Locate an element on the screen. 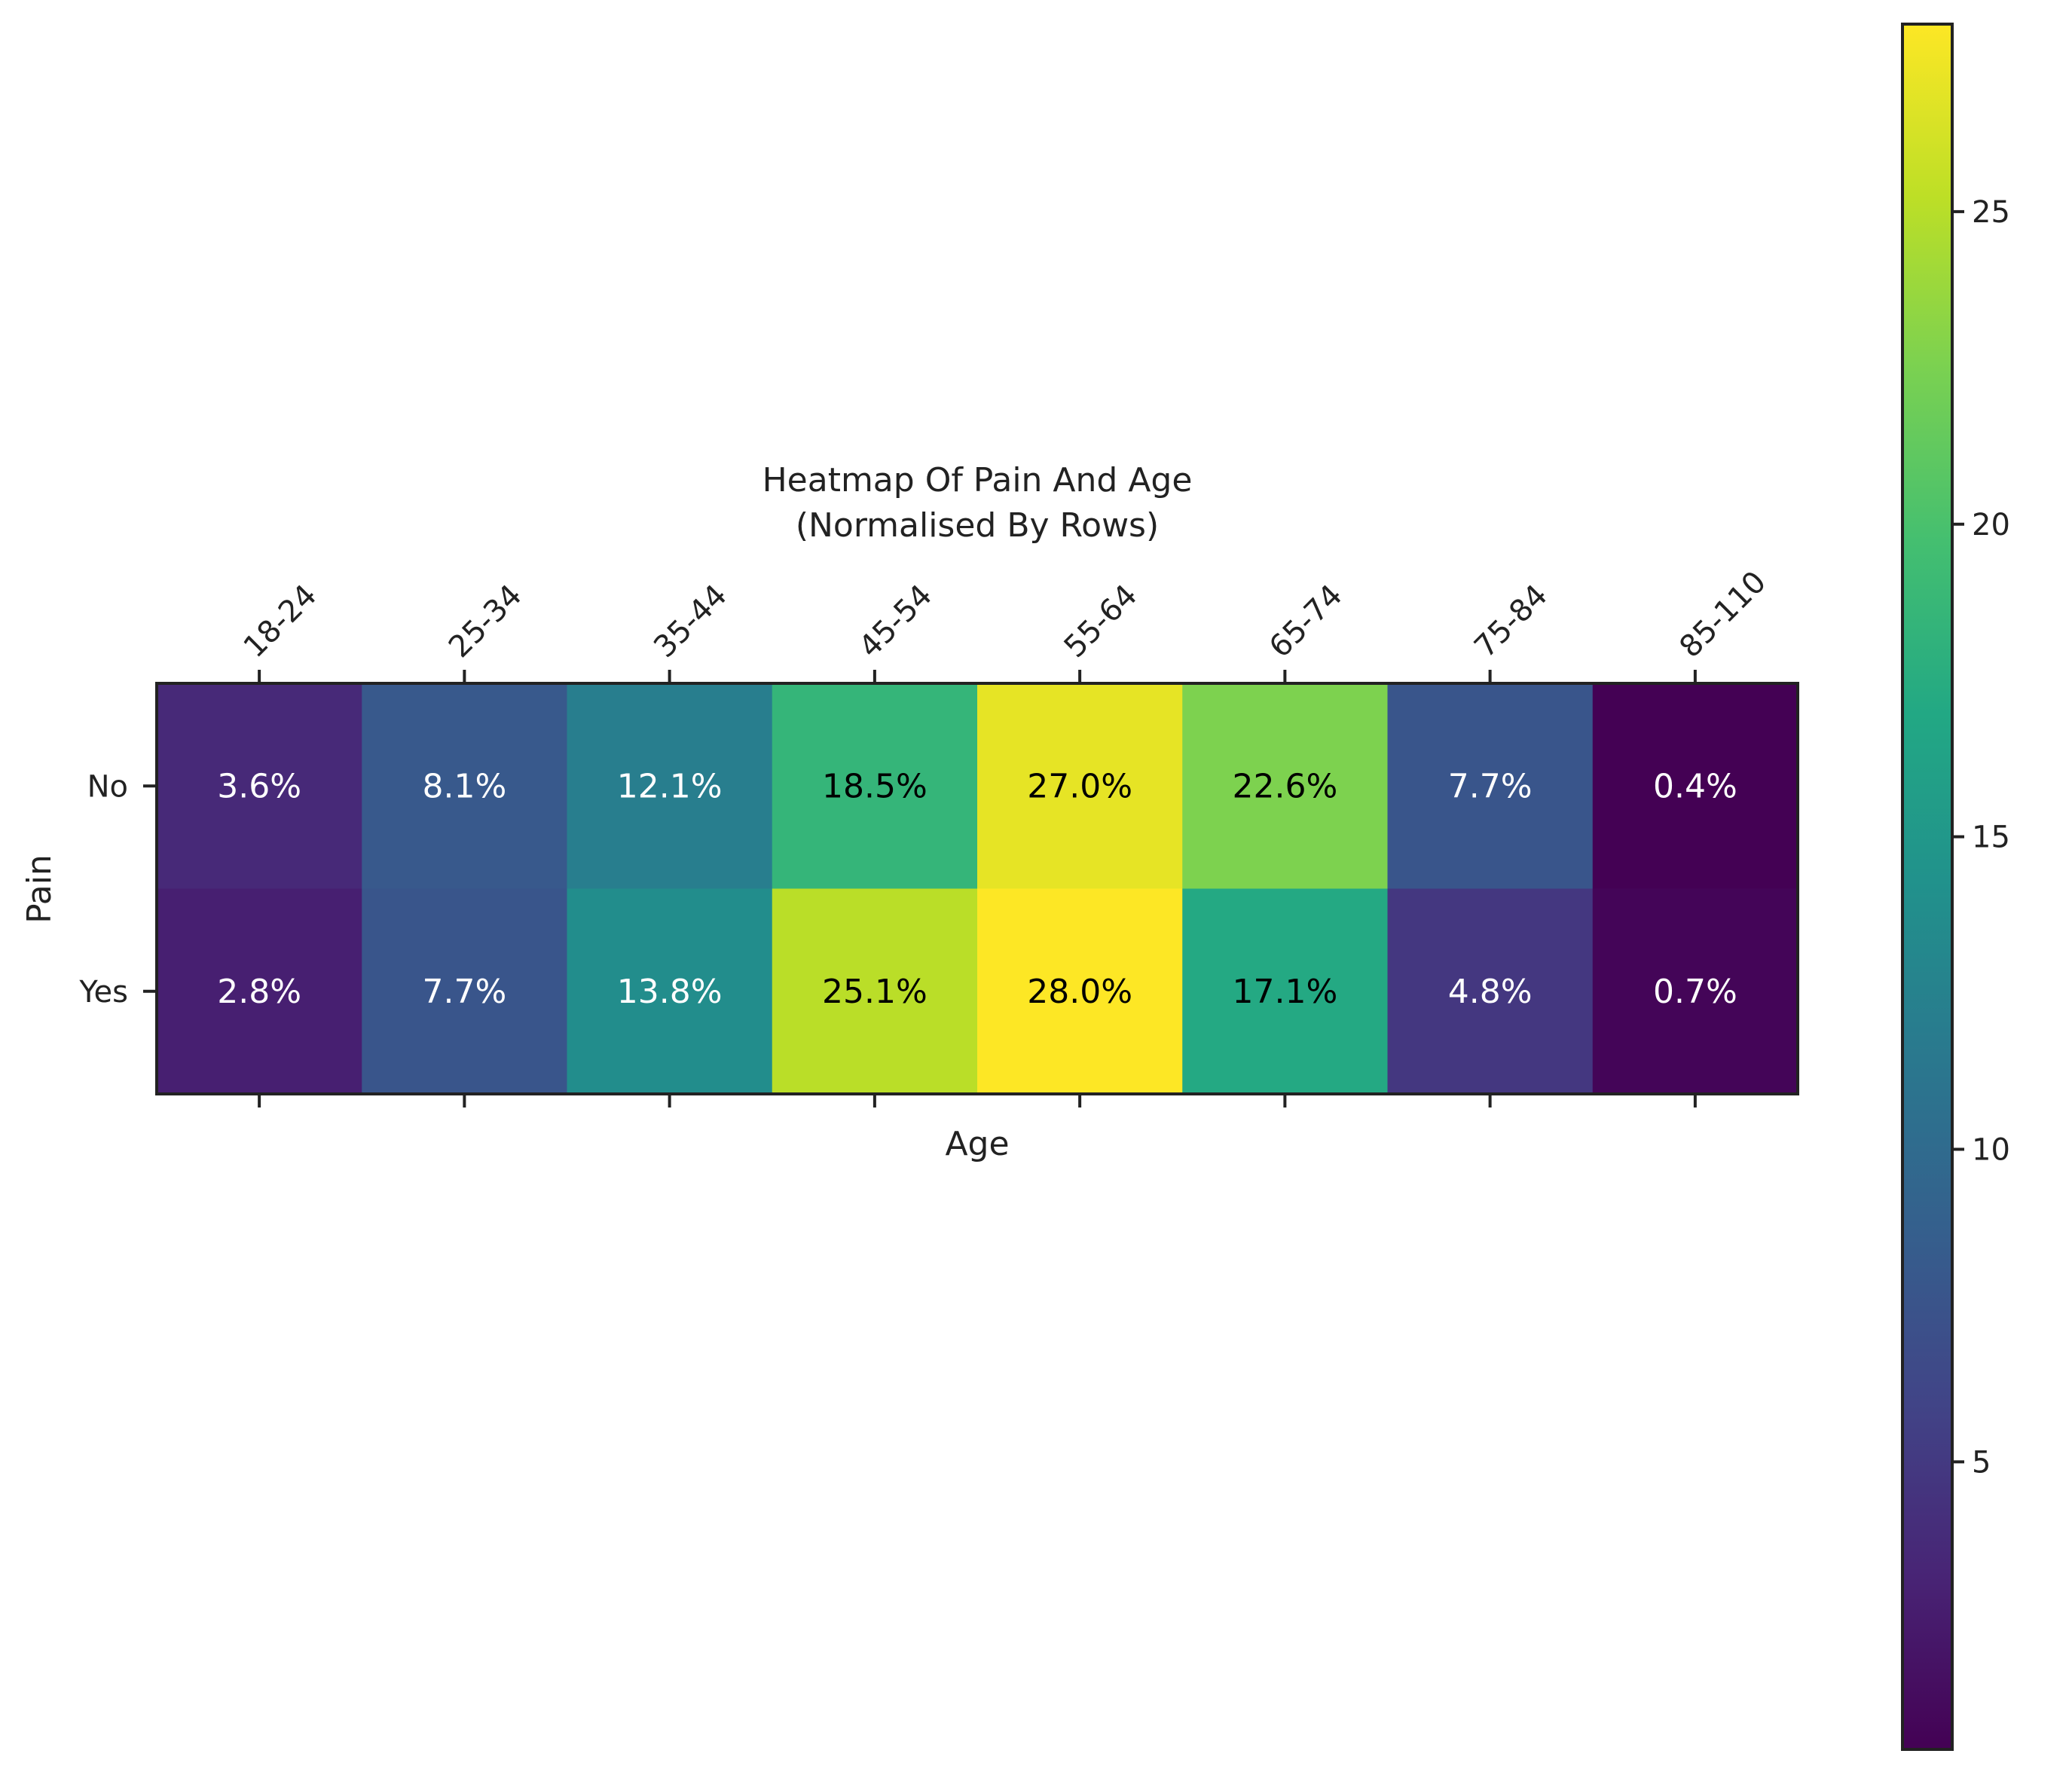 Image resolution: width=2072 pixels, height=1772 pixels. y-axis-ticks: No Yes is located at coordinates (118, 890).